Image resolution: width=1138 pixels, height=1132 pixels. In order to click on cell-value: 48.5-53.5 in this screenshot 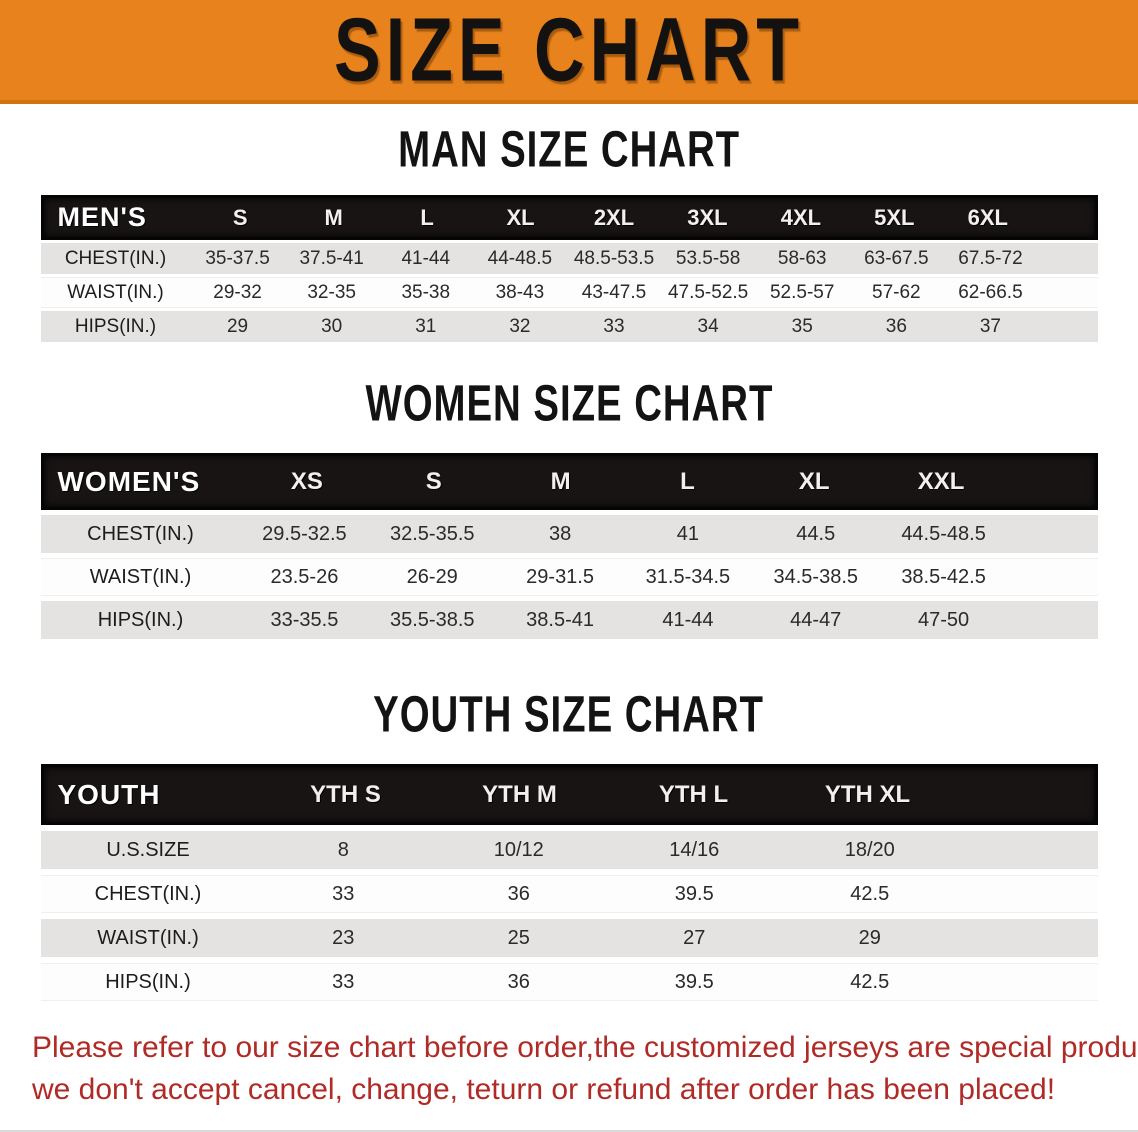, I will do `click(614, 258)`.